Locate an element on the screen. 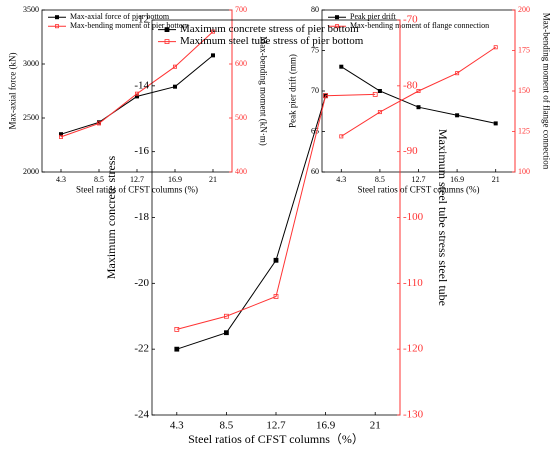 This screenshot has height=449, width=550. legend-label: Max-bending moment of pier bottom is located at coordinates (130, 25).